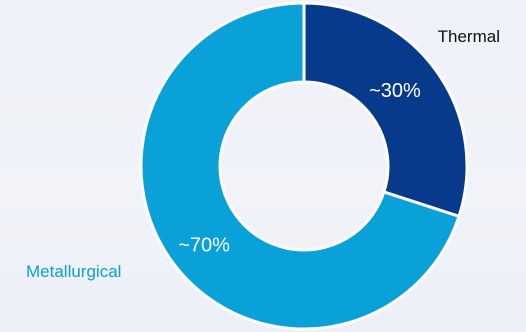  Describe the element at coordinates (73, 271) in the screenshot. I see `category-label-metallurgical: Metallurgical` at that location.